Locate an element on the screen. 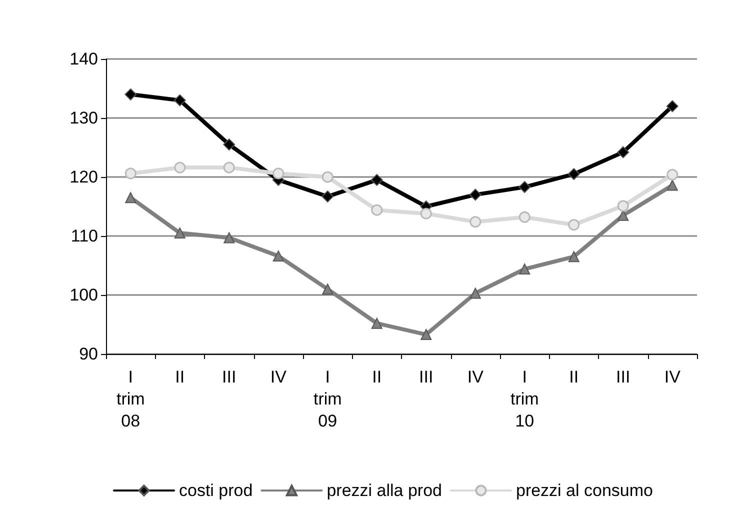 This screenshot has height=516, width=733. legend-label: costi prod is located at coordinates (216, 490).